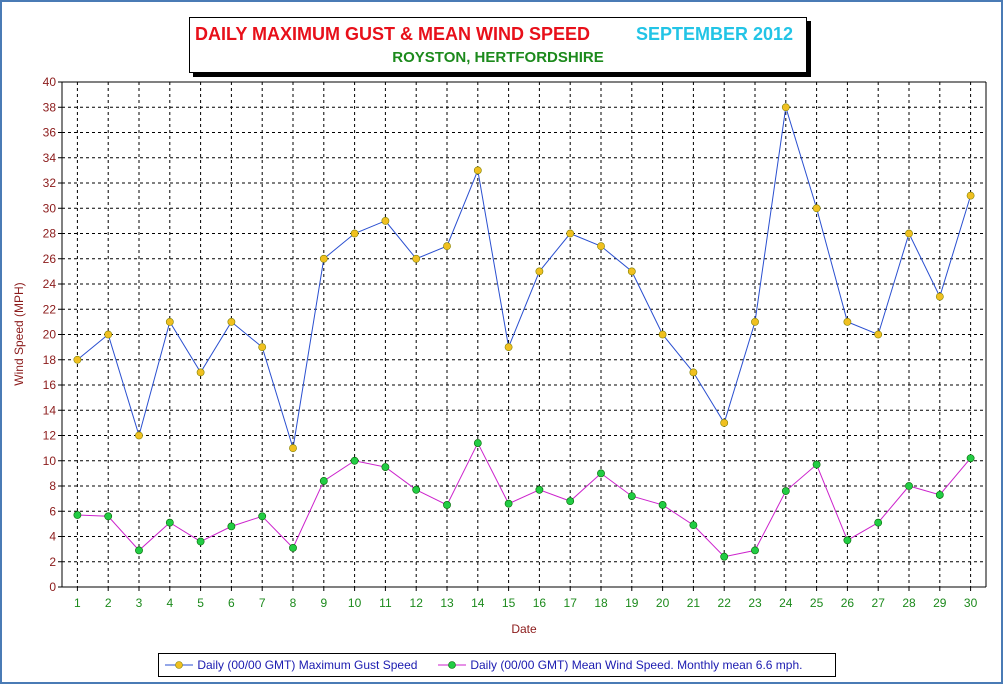 Image resolution: width=1003 pixels, height=684 pixels. What do you see at coordinates (715, 34) in the screenshot?
I see `chart-month-title: SEPTEMBER 2012` at bounding box center [715, 34].